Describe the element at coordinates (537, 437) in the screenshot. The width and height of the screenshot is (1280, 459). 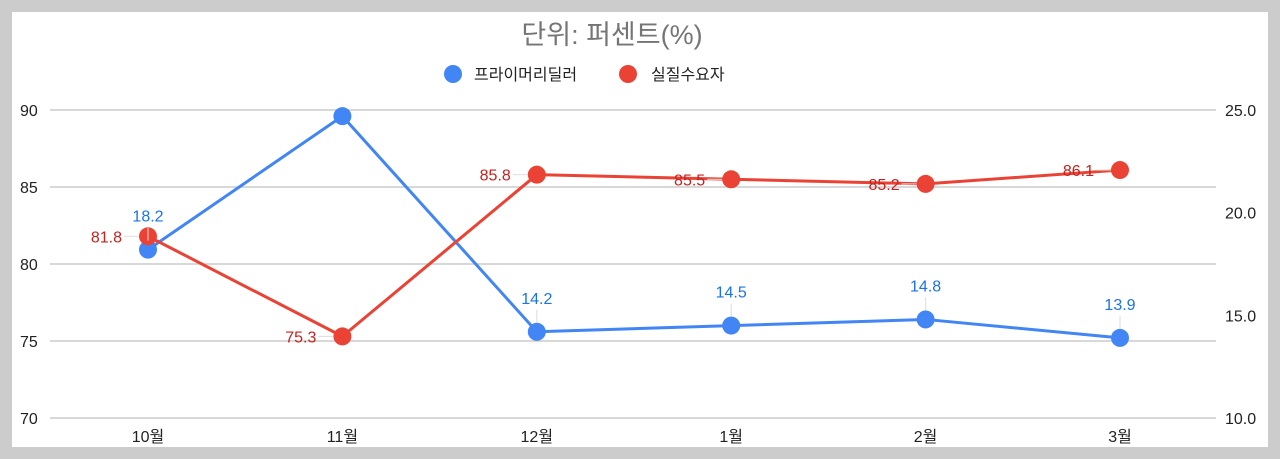
I see `x-axis-tick-label: 12월` at that location.